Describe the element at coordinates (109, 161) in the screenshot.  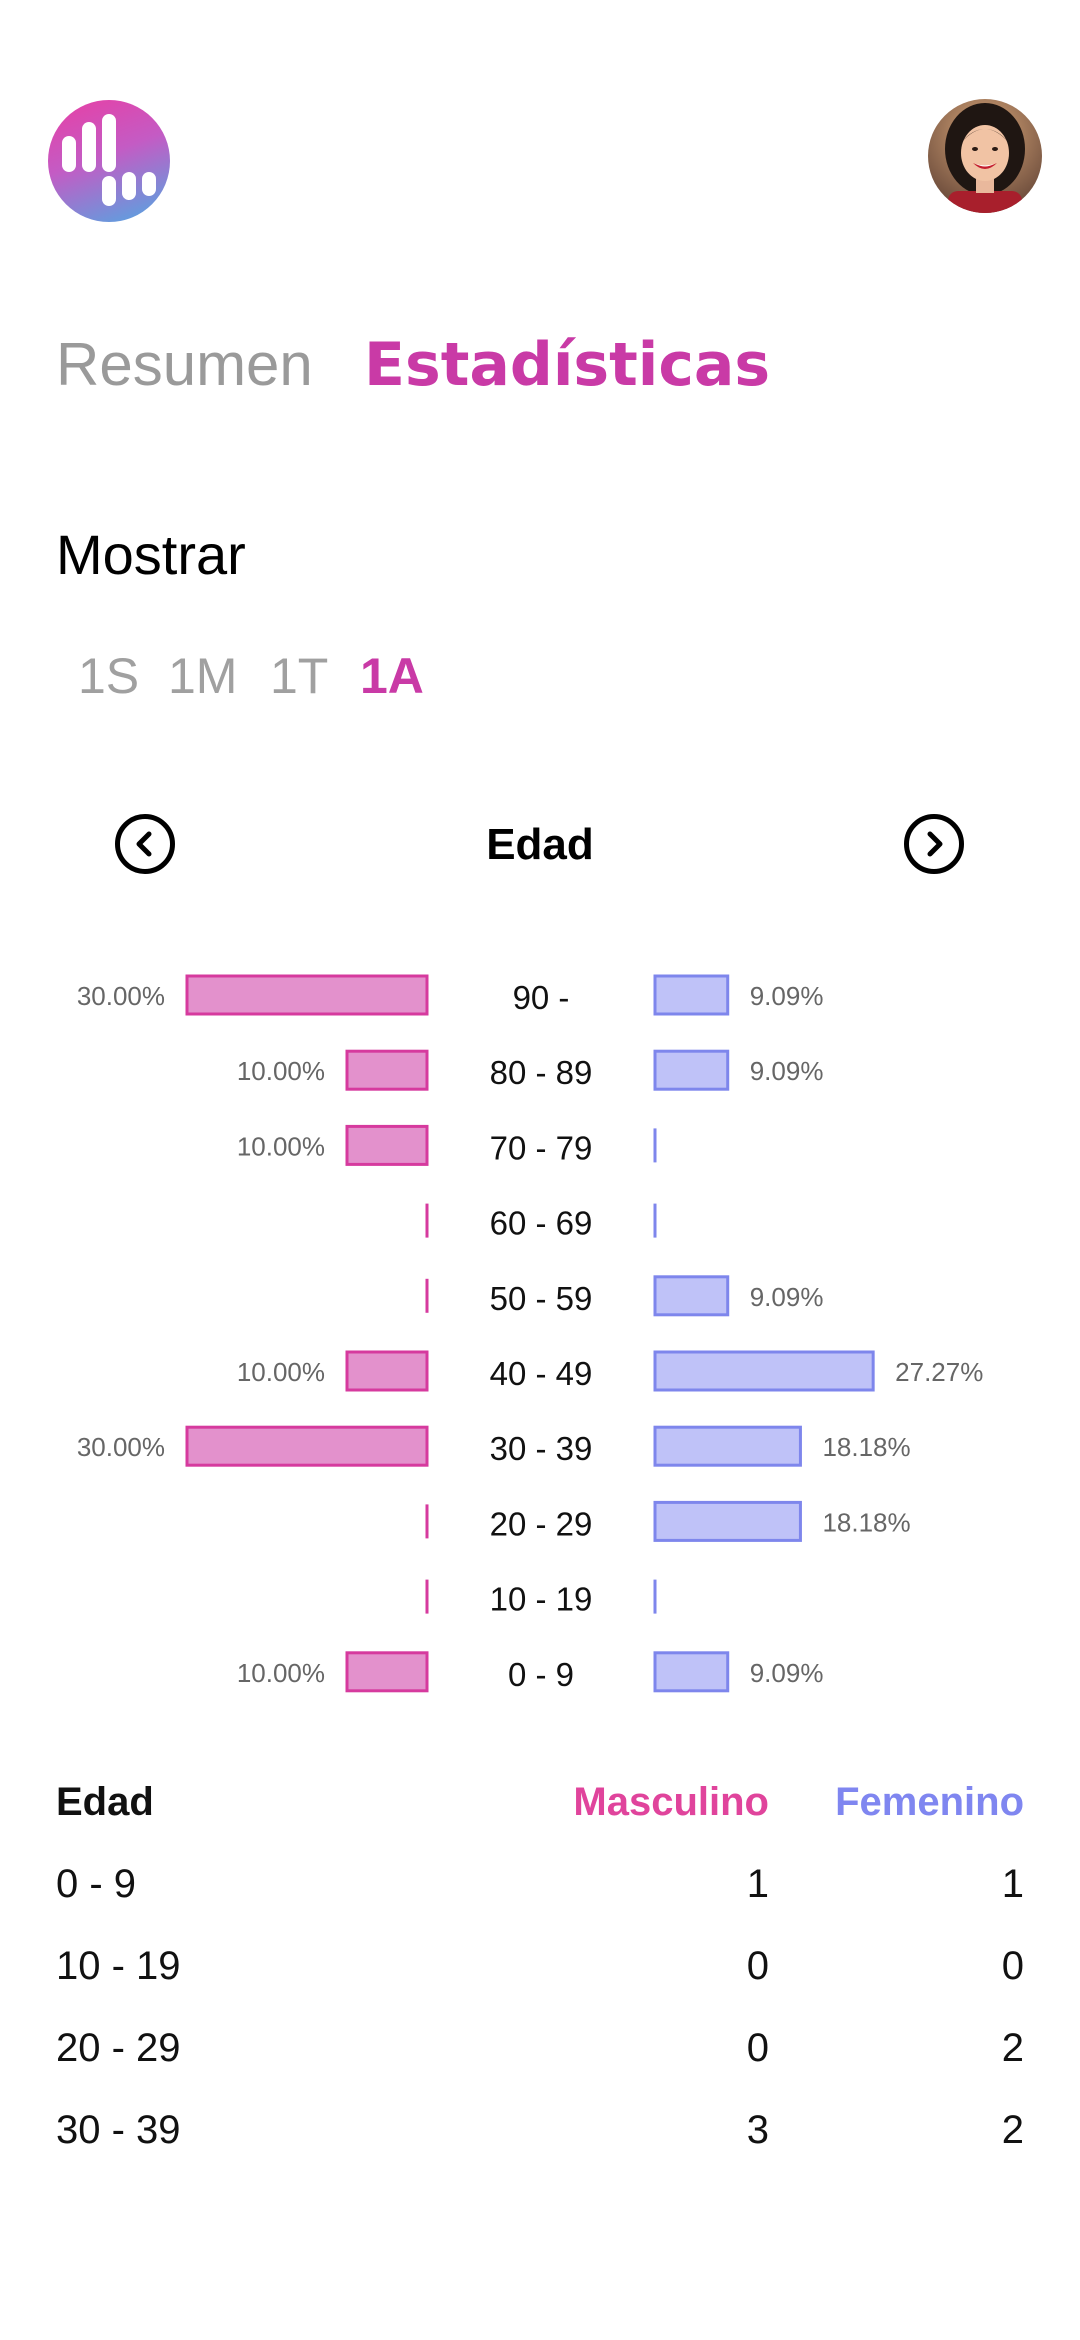
I see `app-logo-icon` at that location.